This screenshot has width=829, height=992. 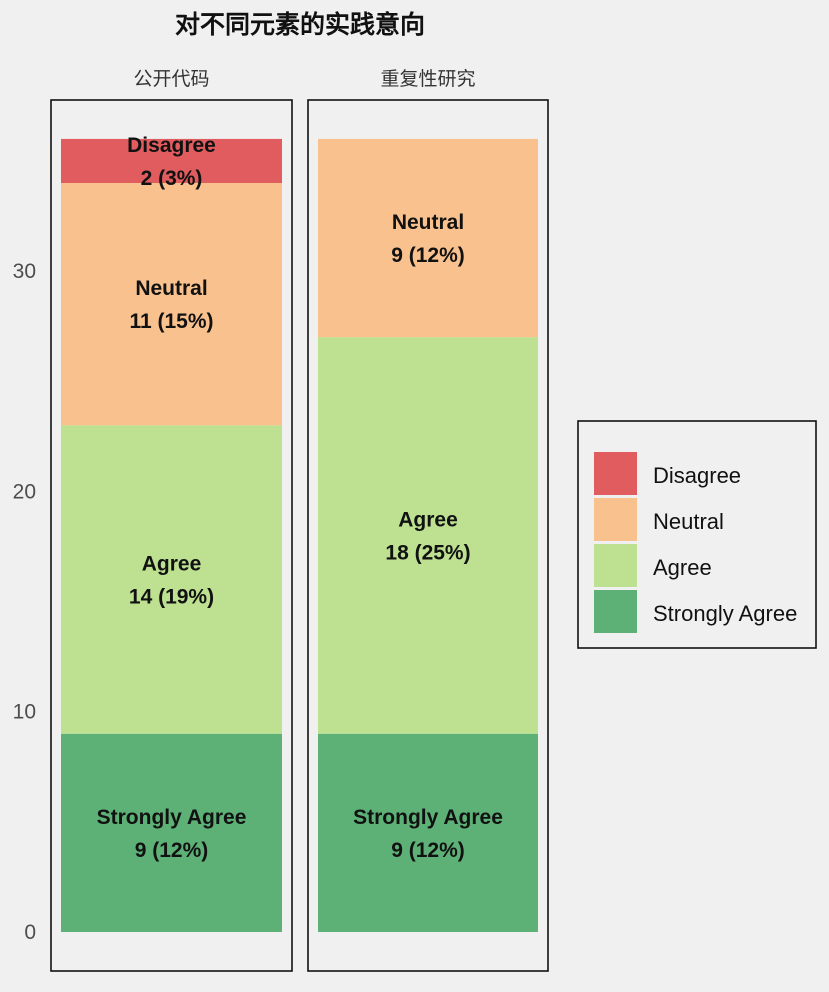 I want to click on legend-label: Strongly Agree, so click(x=725, y=613).